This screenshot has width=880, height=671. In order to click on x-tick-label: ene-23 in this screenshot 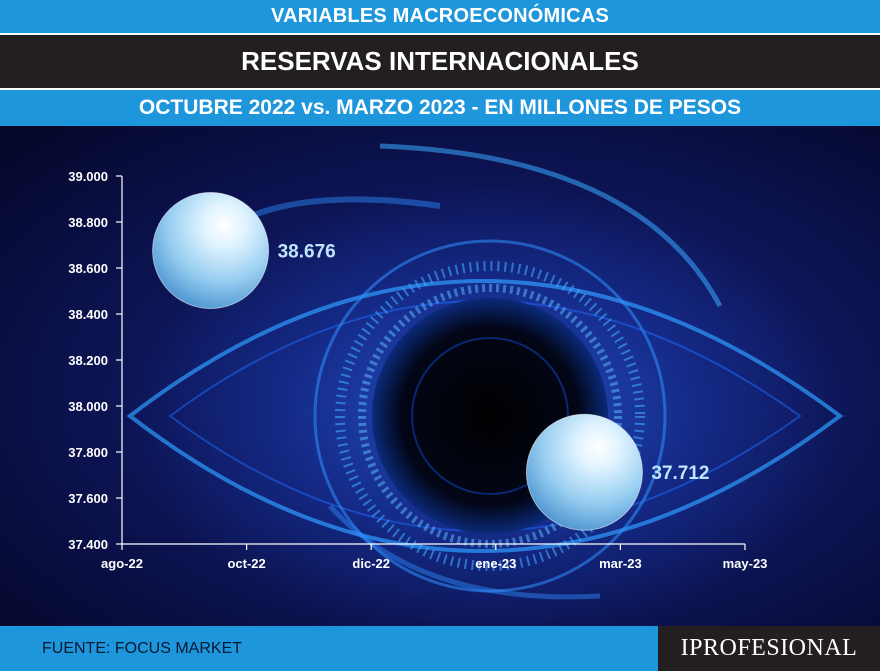, I will do `click(495, 563)`.